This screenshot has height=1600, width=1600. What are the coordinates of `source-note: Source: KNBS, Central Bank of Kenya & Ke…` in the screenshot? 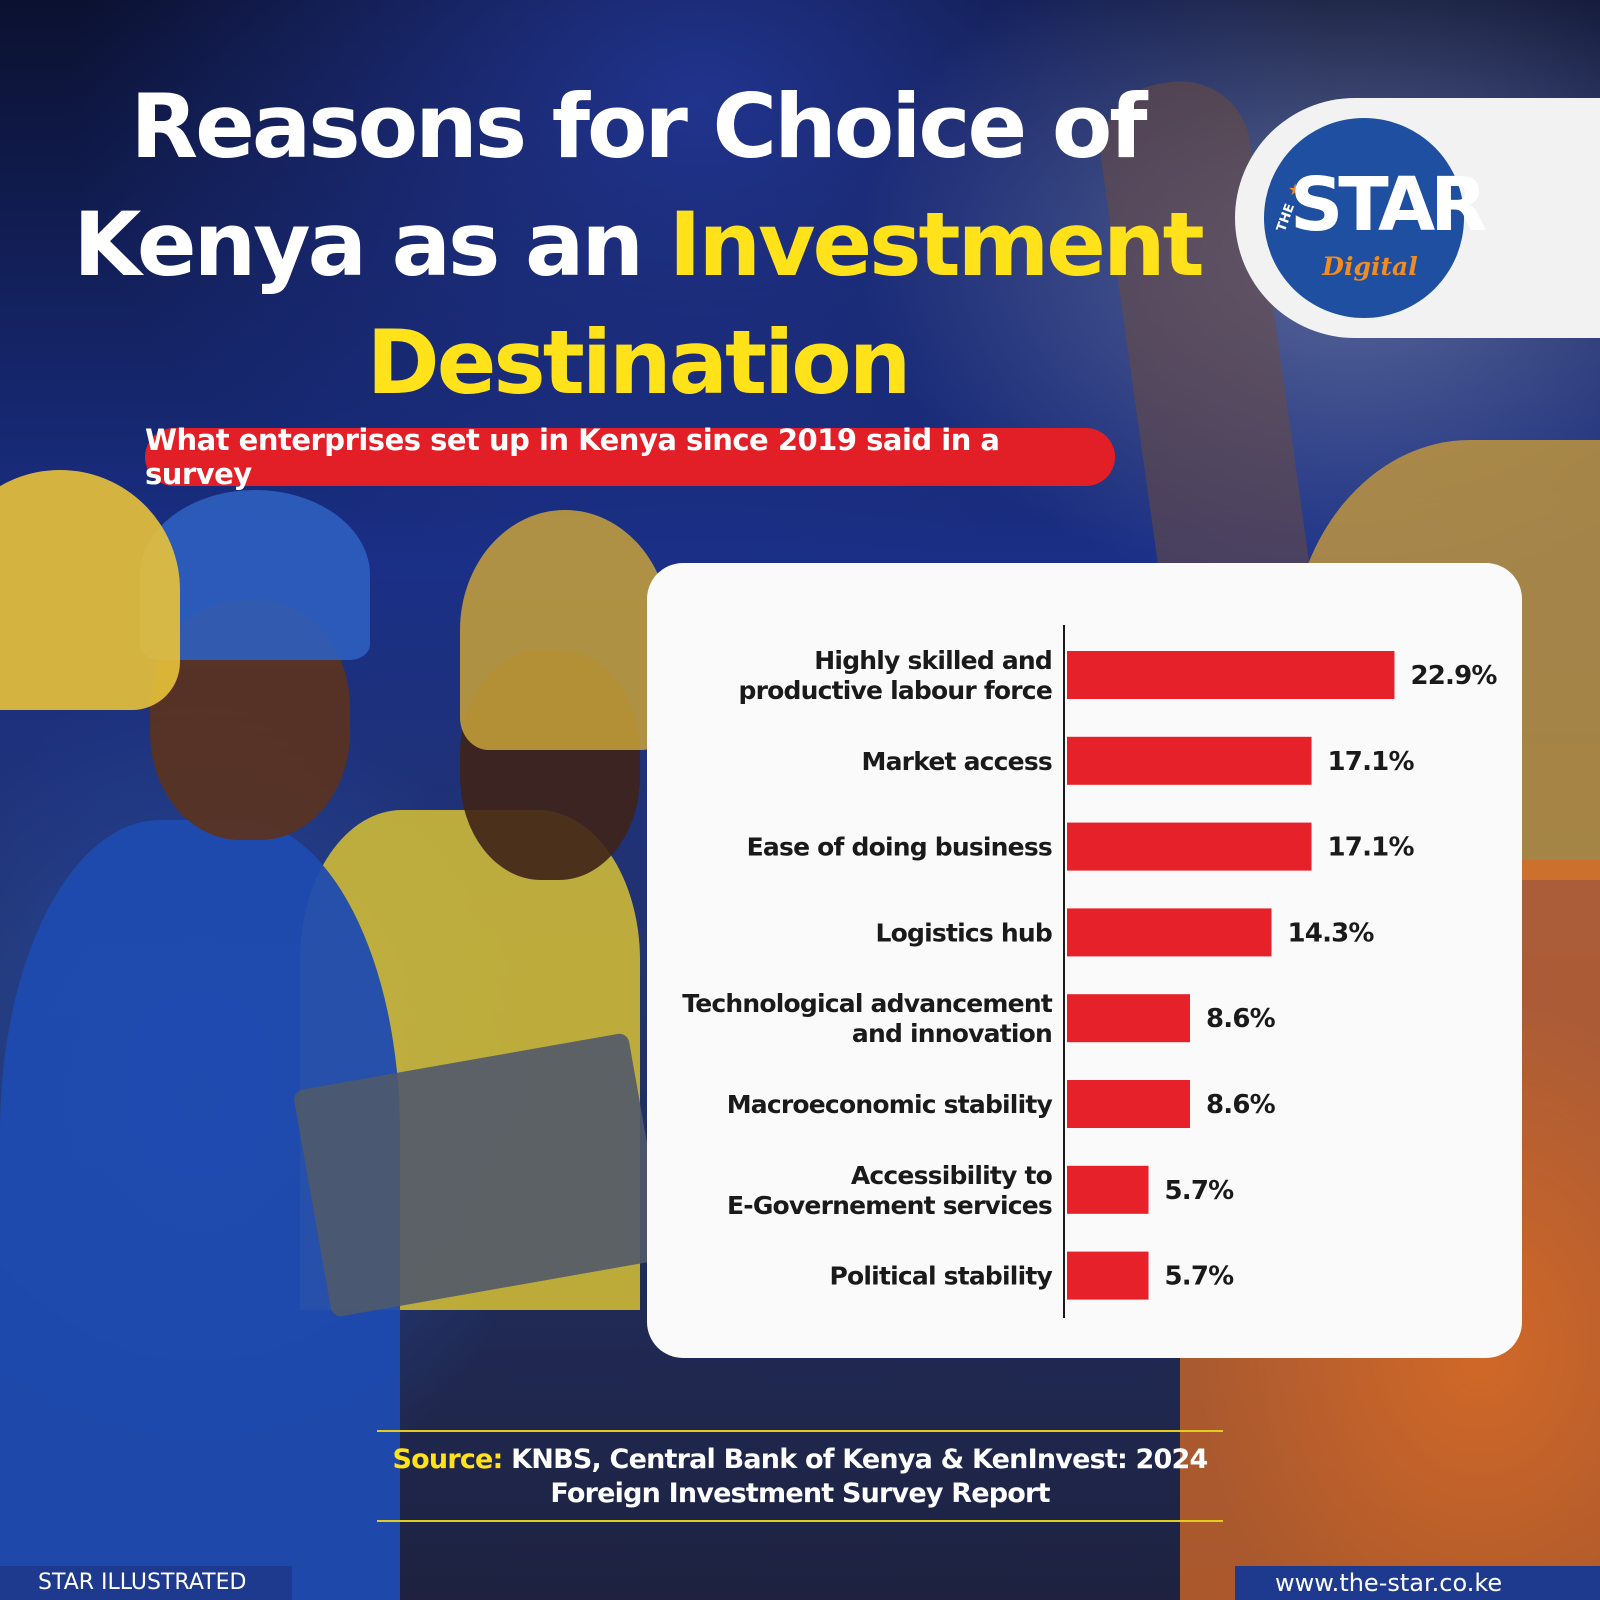 It's located at (800, 1477).